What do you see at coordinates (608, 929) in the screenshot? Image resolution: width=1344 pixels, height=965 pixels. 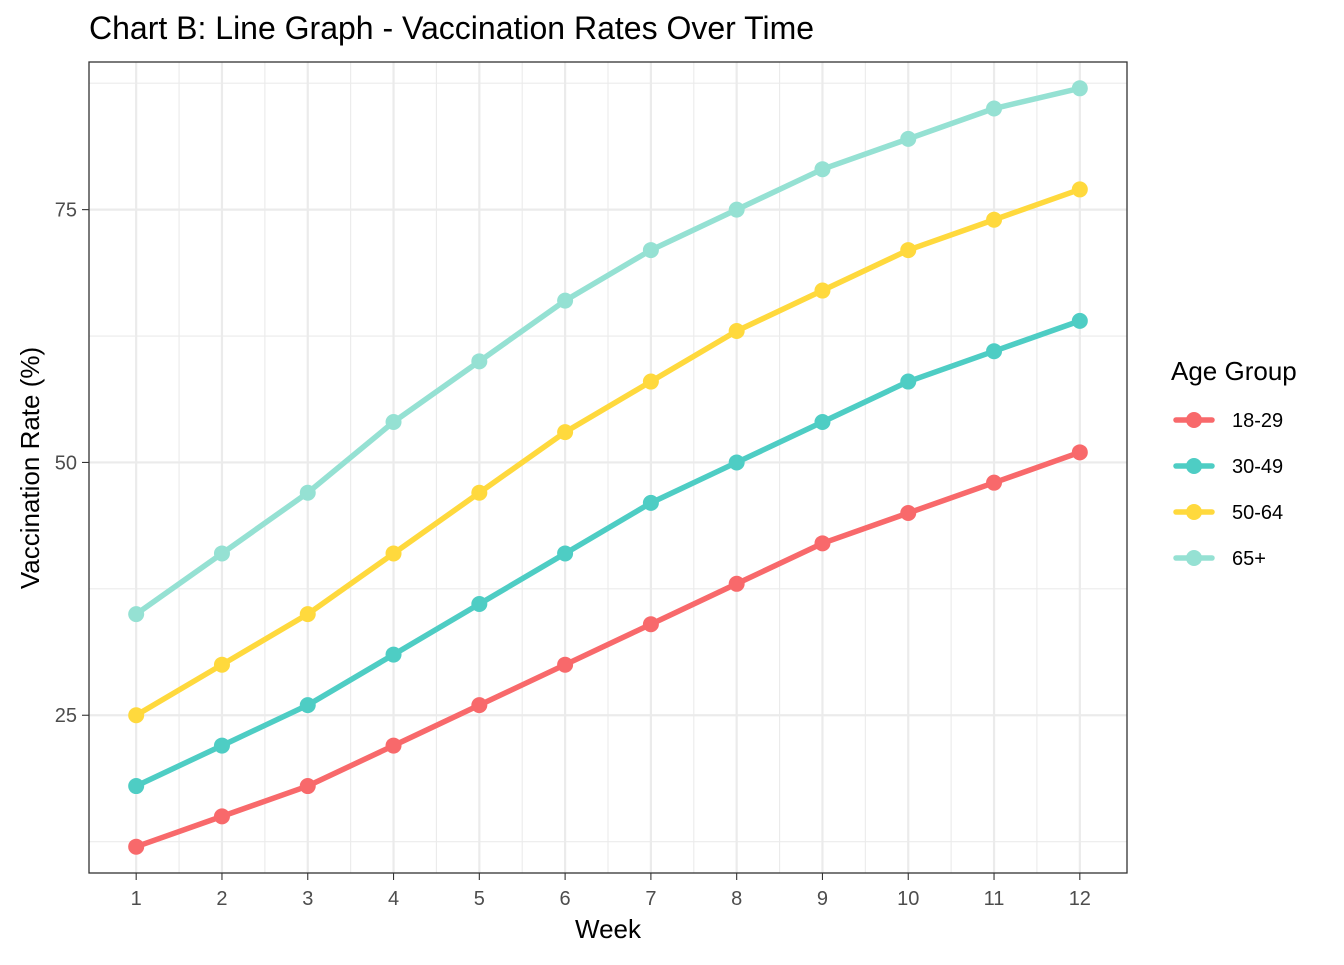 I see `x-axis-label: Week` at bounding box center [608, 929].